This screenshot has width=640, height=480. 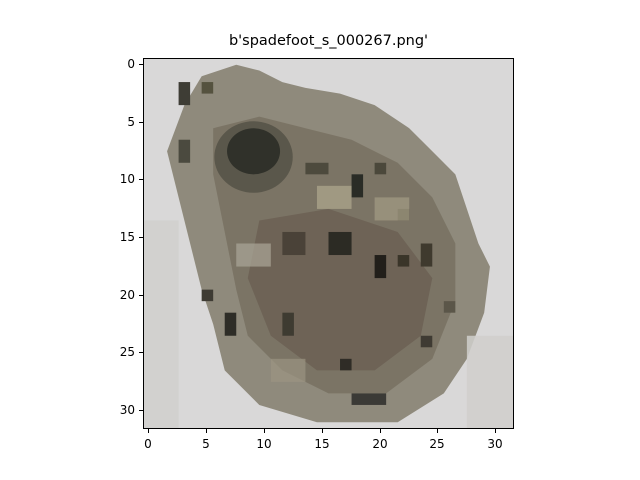 I want to click on y-tick-label: 15, so click(x=127, y=237).